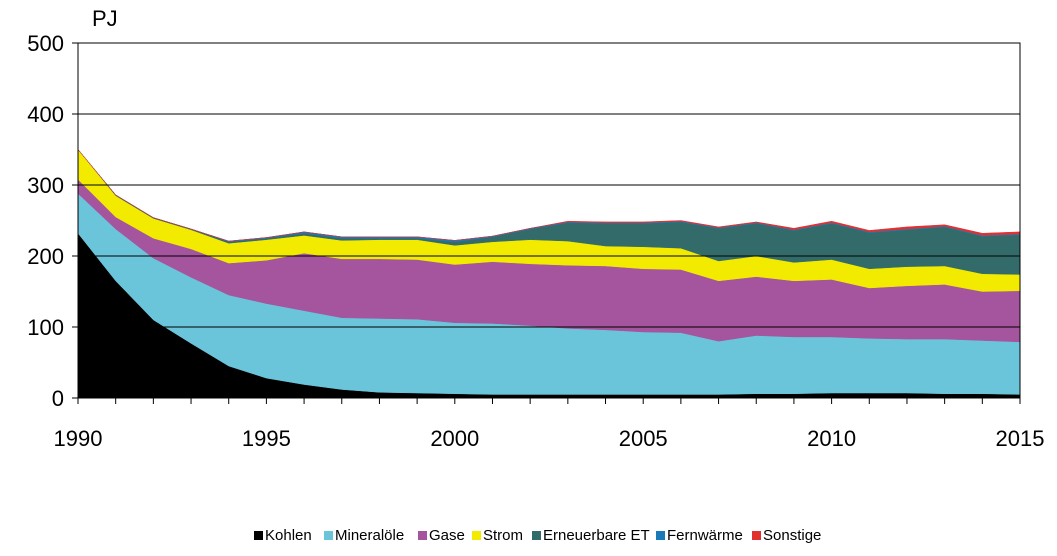 Image resolution: width=1057 pixels, height=556 pixels. Describe the element at coordinates (266, 438) in the screenshot. I see `x-tick-label: 1995` at that location.